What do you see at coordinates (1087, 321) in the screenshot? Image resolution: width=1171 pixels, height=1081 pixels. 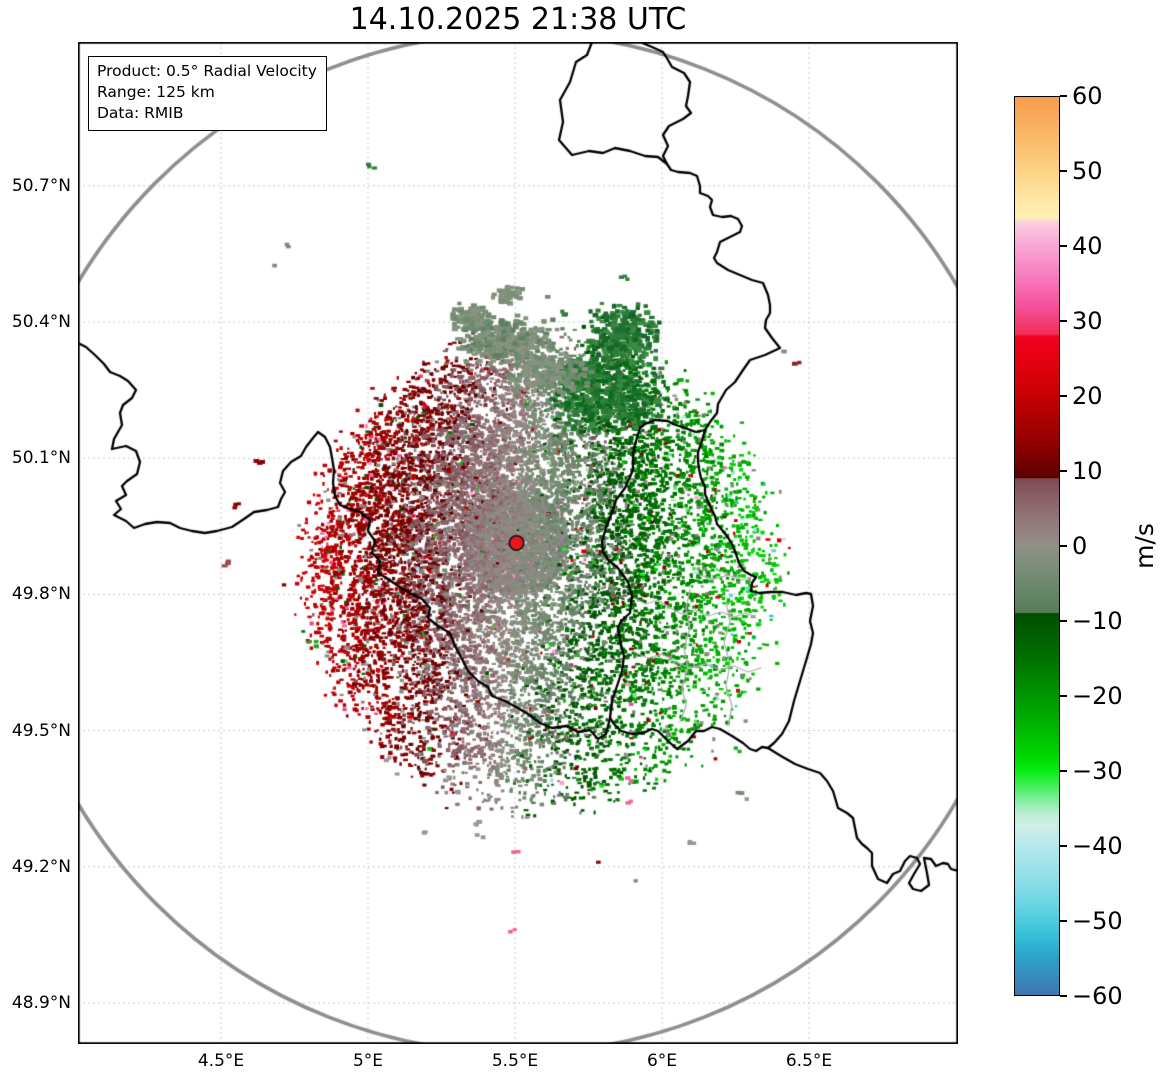 I see `colorbar-tick-label: 30` at bounding box center [1087, 321].